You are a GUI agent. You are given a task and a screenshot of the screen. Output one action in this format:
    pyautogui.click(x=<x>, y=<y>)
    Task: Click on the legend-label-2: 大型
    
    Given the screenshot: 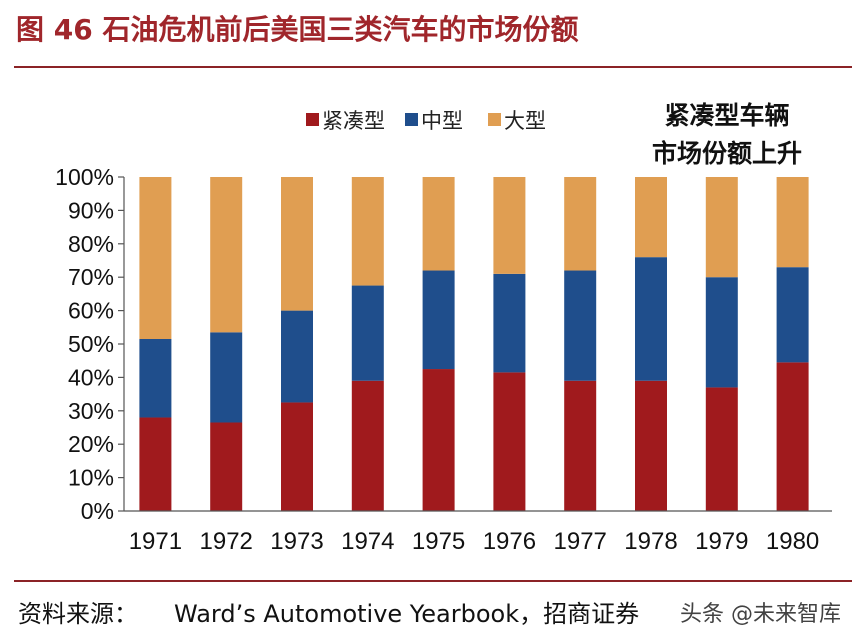 What is the action you would take?
    pyautogui.click(x=525, y=121)
    